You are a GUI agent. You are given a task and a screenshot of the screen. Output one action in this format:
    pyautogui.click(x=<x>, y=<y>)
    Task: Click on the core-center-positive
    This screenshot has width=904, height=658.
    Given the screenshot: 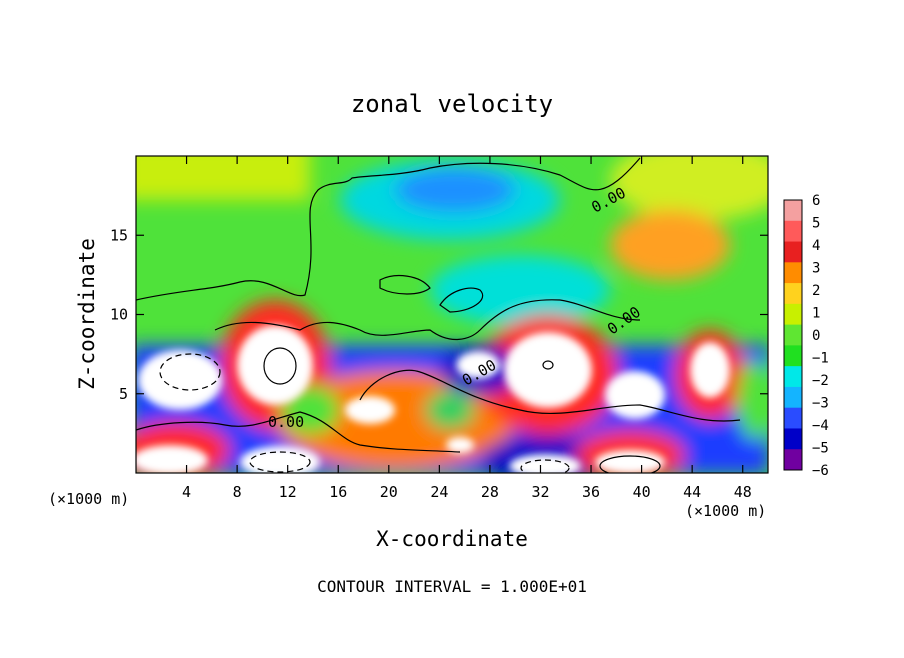 What is the action you would take?
    pyautogui.click(x=370, y=410)
    